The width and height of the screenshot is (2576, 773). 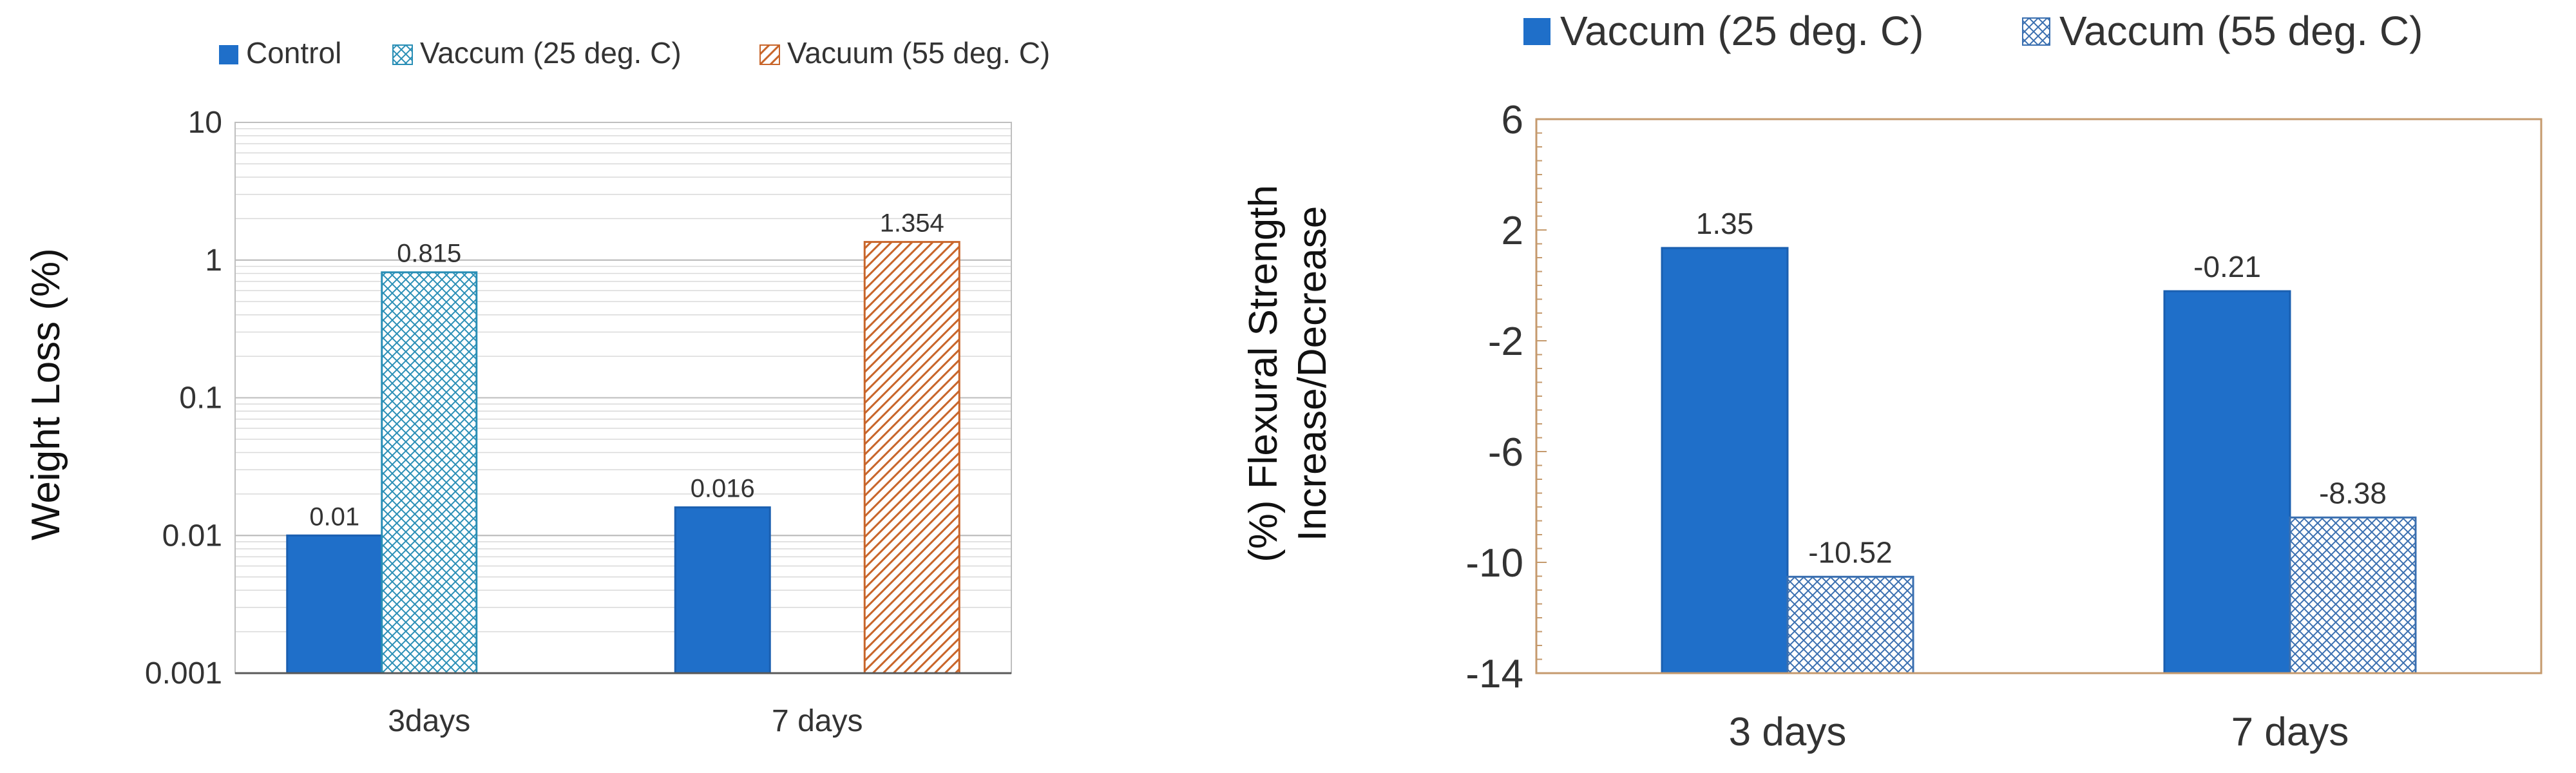 What do you see at coordinates (1725, 224) in the screenshot?
I see `data-label: 1.35` at bounding box center [1725, 224].